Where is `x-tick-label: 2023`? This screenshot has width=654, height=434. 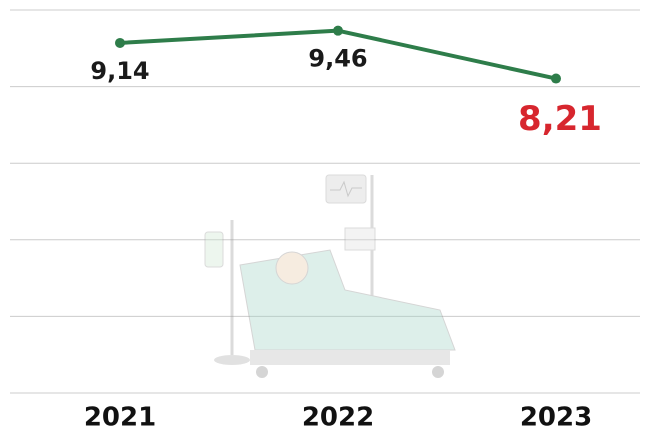
x-tick-label: 2023 is located at coordinates (556, 418).